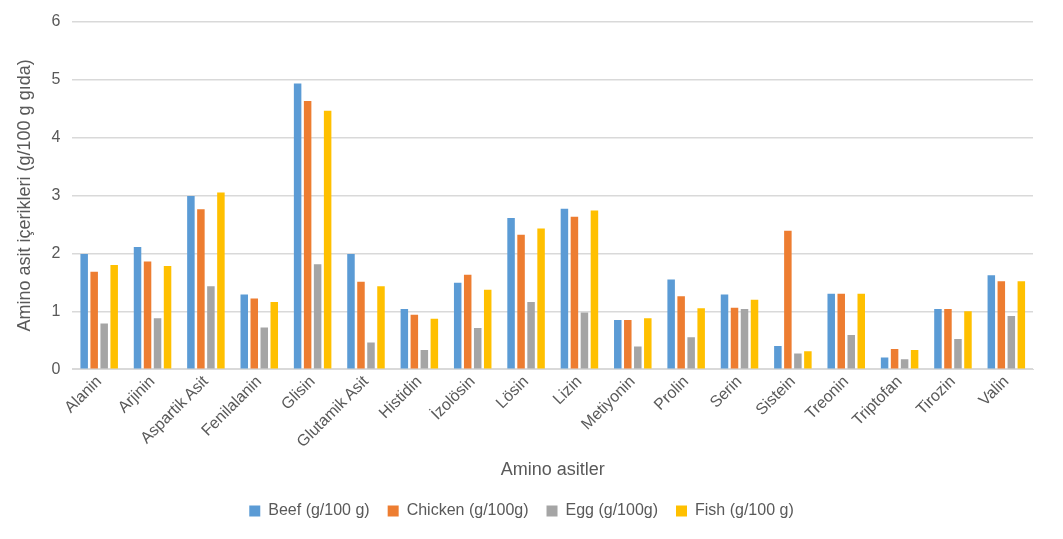 Image resolution: width=1063 pixels, height=539 pixels. I want to click on legend-label: Egg (g/100g), so click(612, 510).